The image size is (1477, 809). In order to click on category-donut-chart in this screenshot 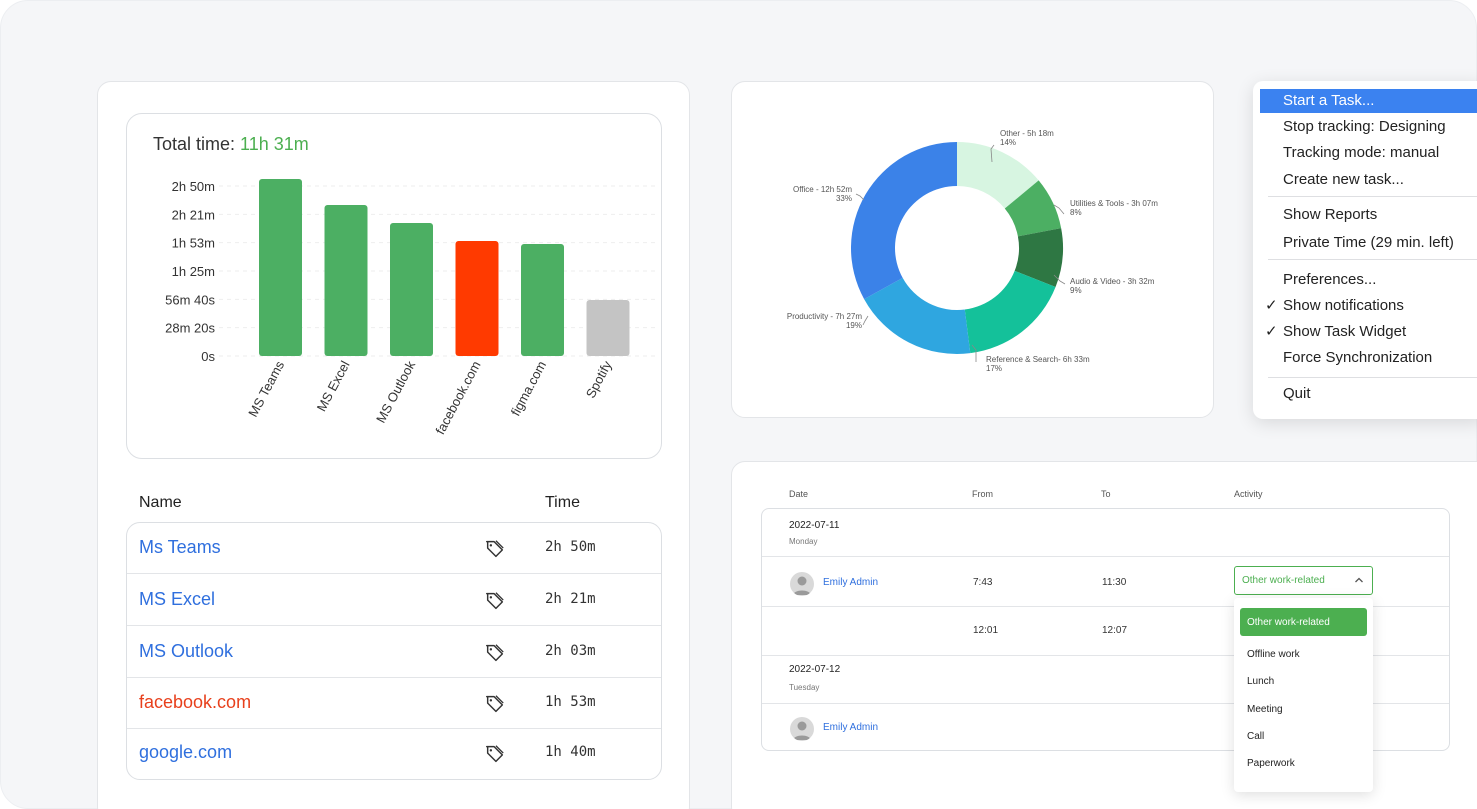, I will do `click(958, 252)`.